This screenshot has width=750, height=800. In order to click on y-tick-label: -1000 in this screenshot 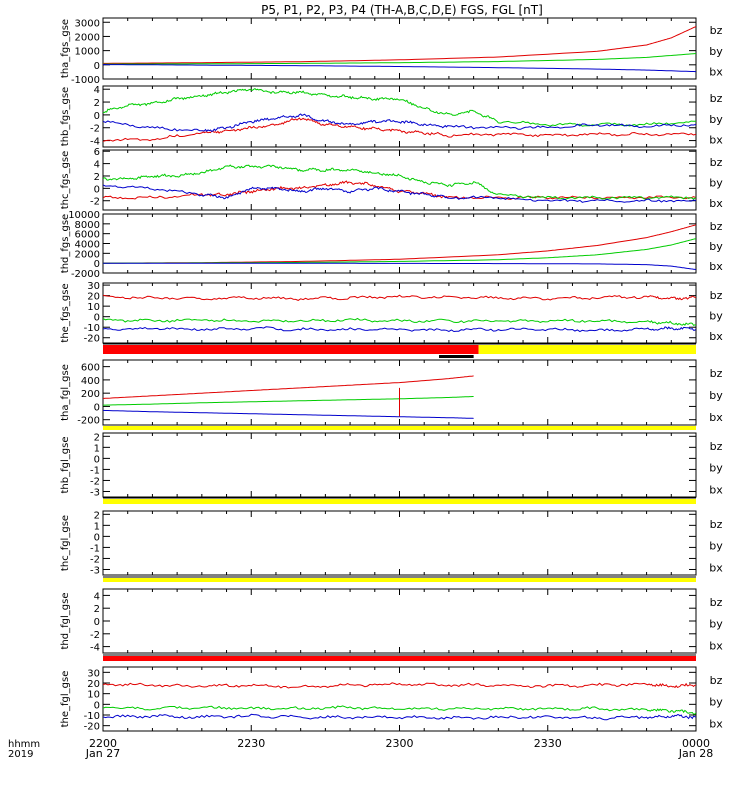, I will do `click(85, 80)`.